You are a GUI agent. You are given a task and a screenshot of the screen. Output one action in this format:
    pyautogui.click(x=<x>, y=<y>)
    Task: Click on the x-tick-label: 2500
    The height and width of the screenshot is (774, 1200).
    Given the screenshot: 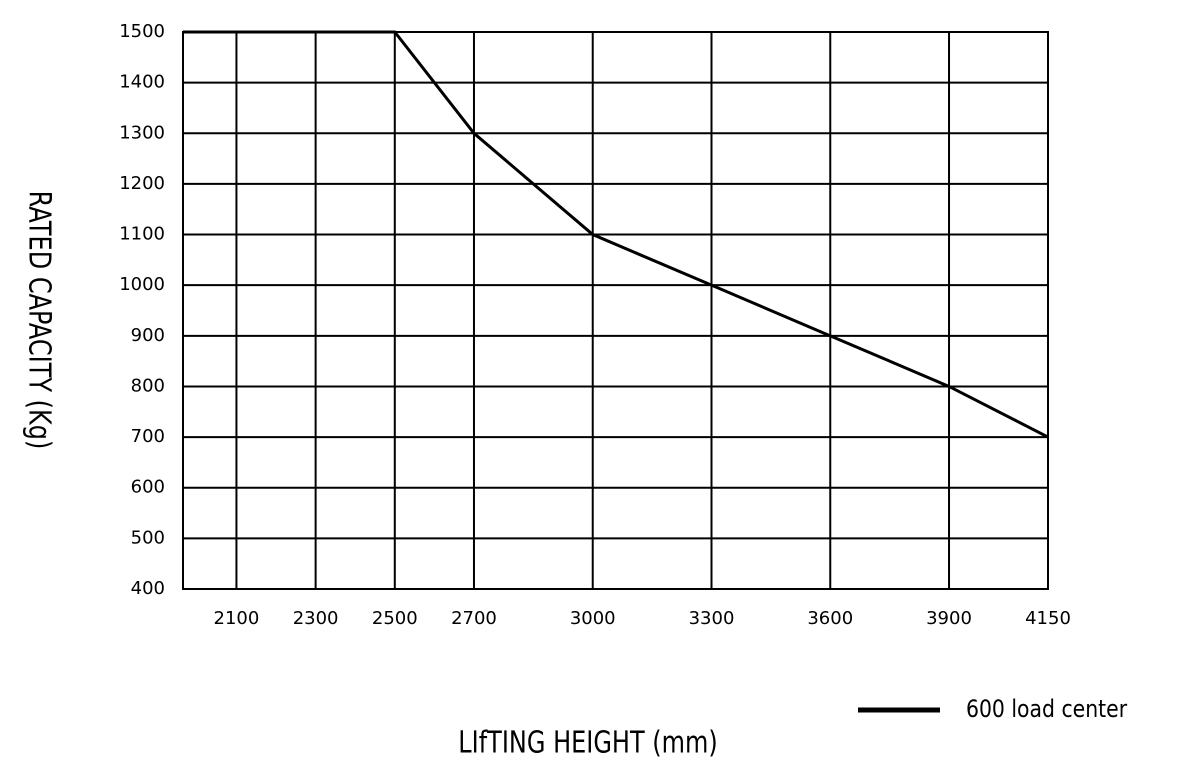 What is the action you would take?
    pyautogui.click(x=395, y=618)
    